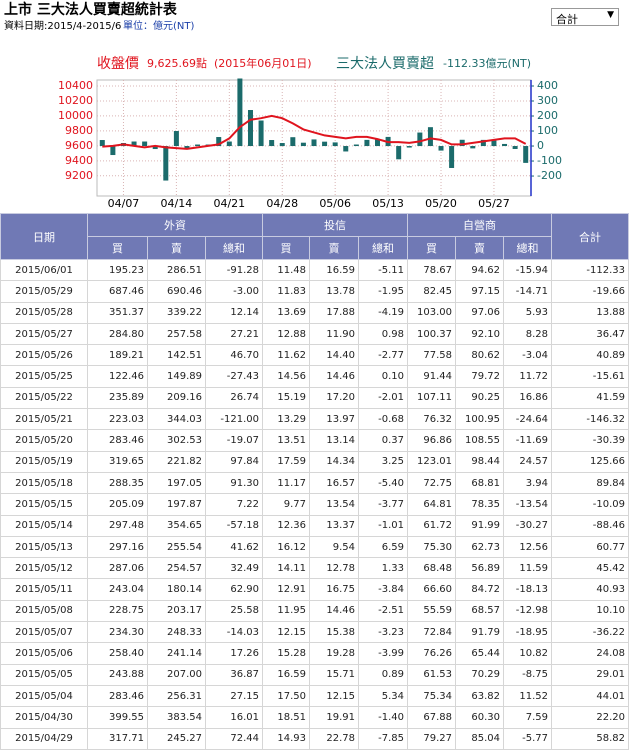 The height and width of the screenshot is (750, 631). What do you see at coordinates (383, 291) in the screenshot?
I see `cell: -1.95` at bounding box center [383, 291].